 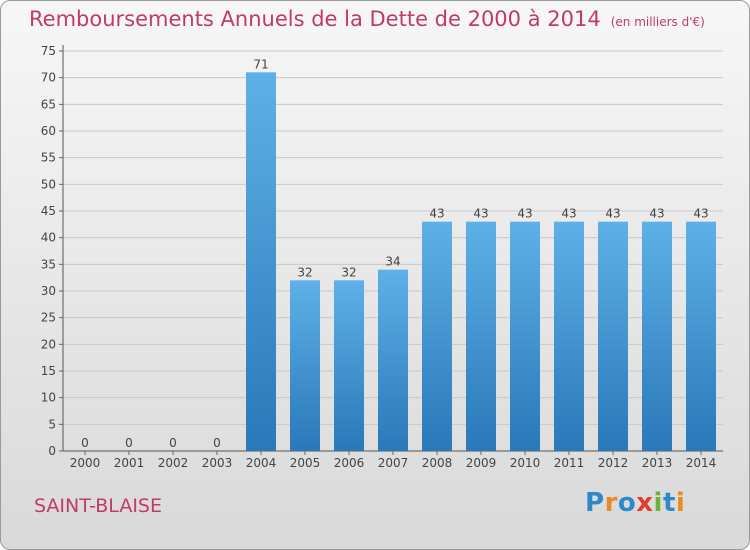 I want to click on bar-2008, so click(x=437, y=336).